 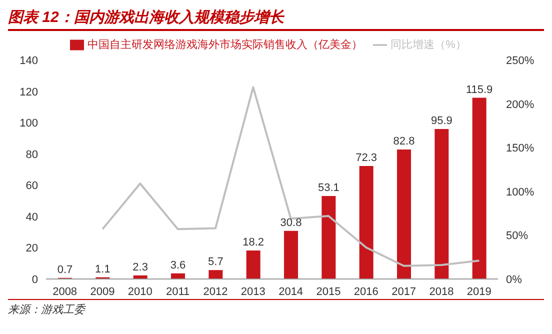 What do you see at coordinates (32, 248) in the screenshot?
I see `y-tick-label: 20` at bounding box center [32, 248].